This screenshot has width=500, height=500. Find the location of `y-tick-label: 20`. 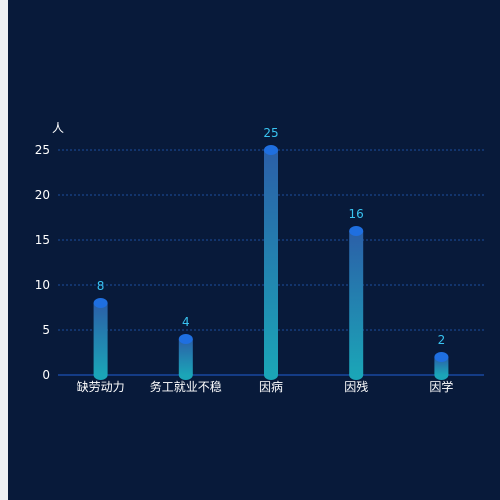

y-tick-label: 20 is located at coordinates (42, 195).